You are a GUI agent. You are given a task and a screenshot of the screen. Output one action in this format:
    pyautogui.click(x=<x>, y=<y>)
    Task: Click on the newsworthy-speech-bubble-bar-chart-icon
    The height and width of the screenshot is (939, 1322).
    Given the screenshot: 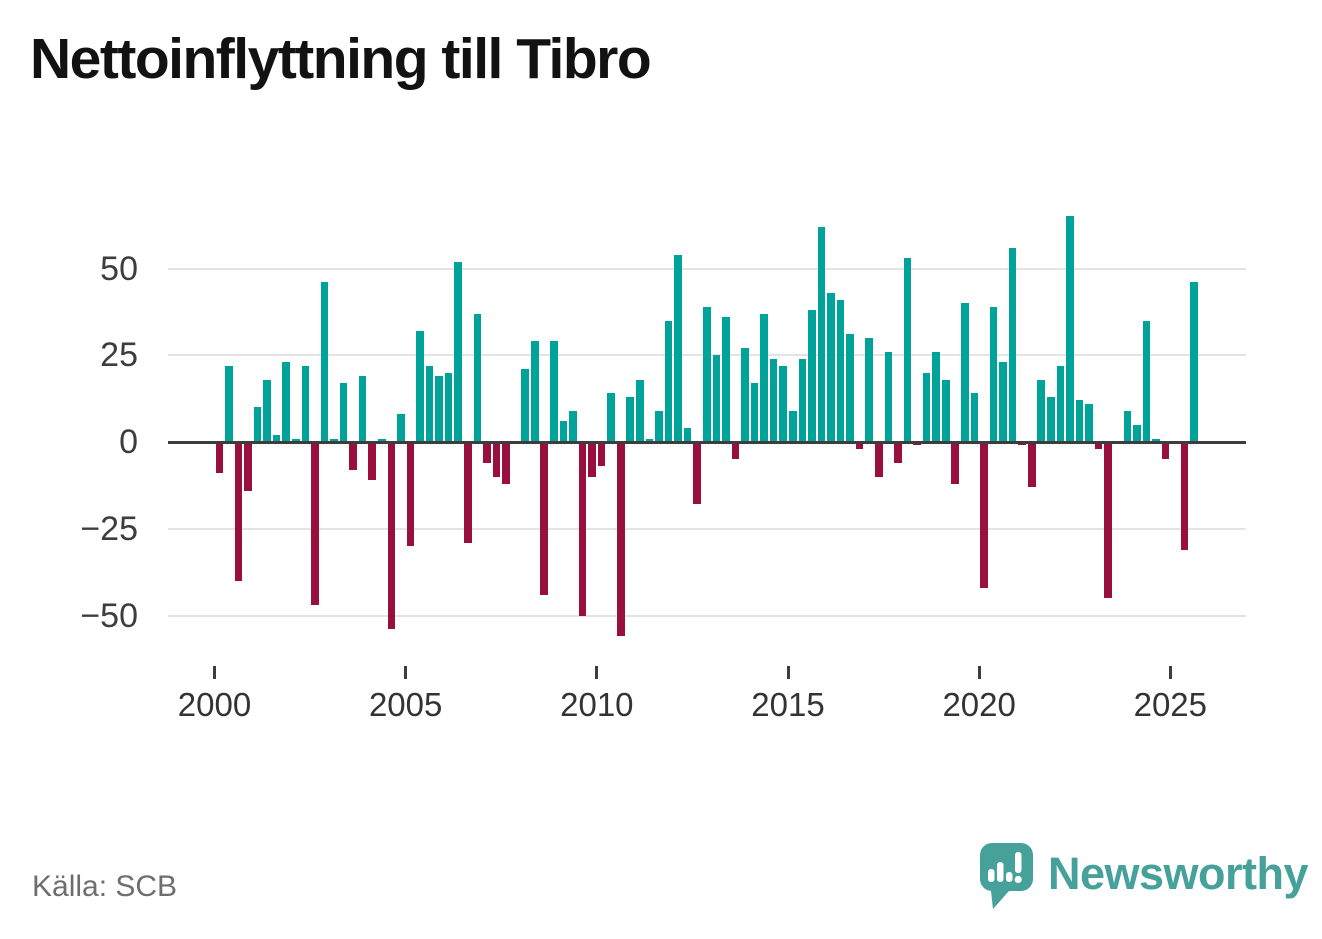 What is the action you would take?
    pyautogui.click(x=1006, y=876)
    